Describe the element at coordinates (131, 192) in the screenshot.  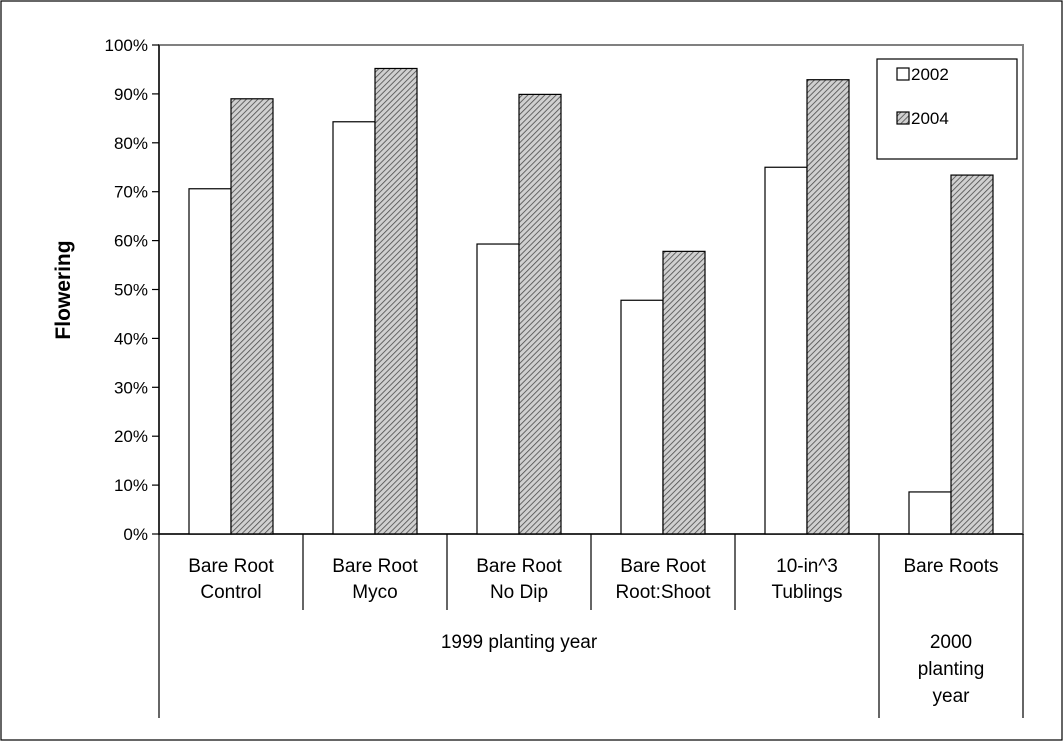
I see `y-tick-label: 70%` at that location.